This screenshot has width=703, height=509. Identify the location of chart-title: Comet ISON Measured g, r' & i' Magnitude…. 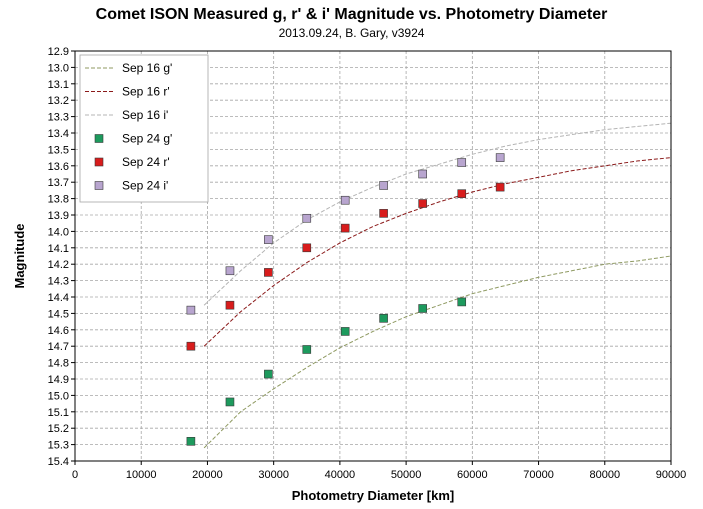
(351, 14).